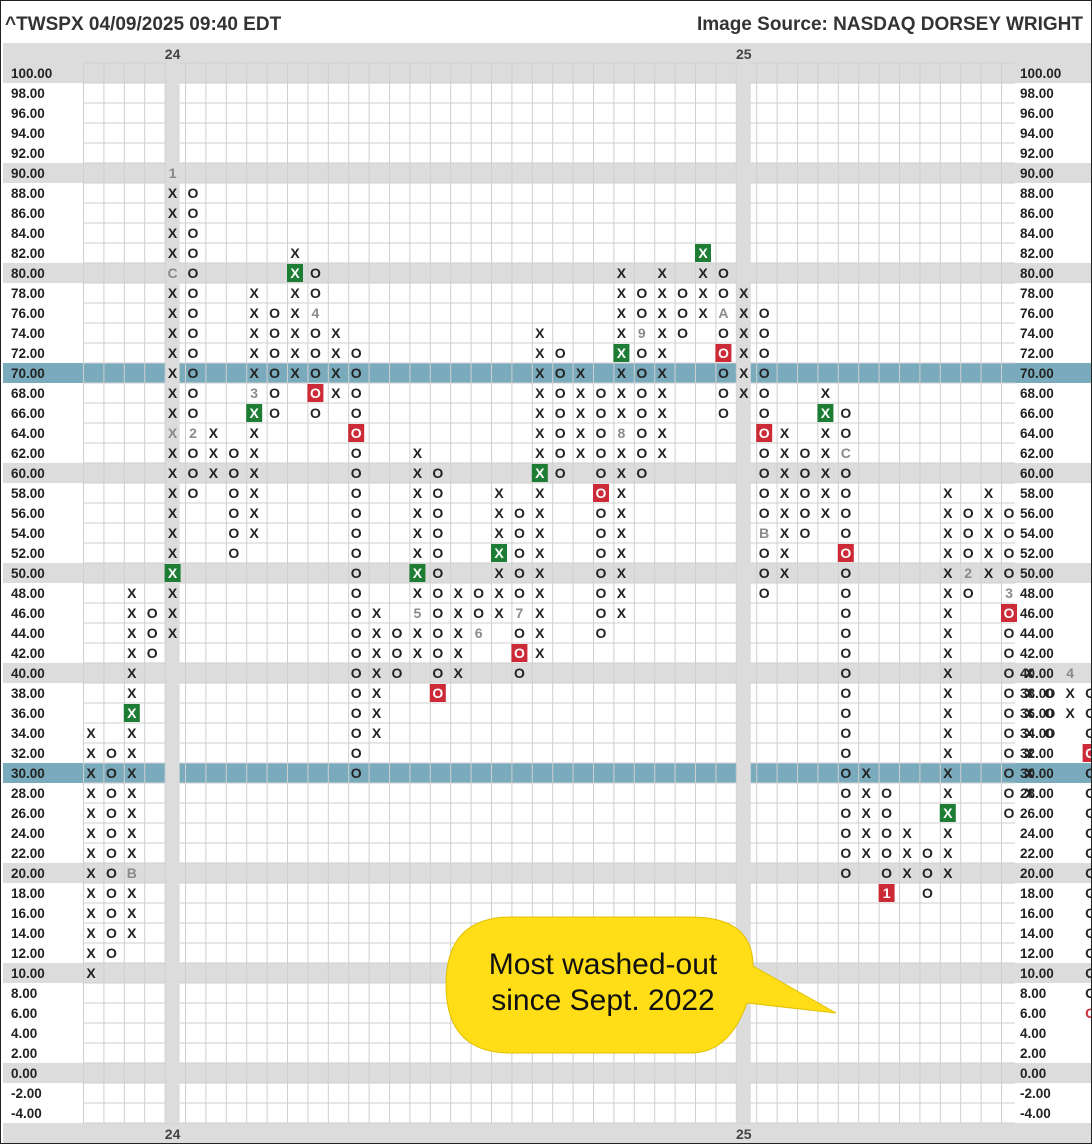 Image resolution: width=1092 pixels, height=1144 pixels. I want to click on month-marker: C, so click(846, 453).